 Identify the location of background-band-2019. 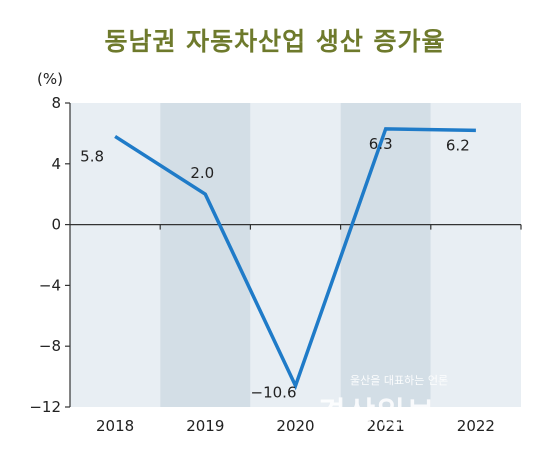
(205, 255).